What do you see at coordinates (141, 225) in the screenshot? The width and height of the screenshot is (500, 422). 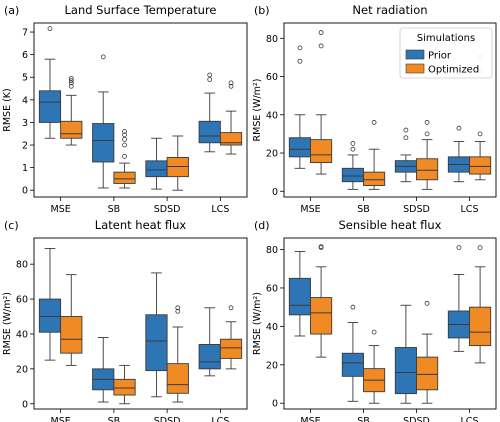 I see `chart-title: Latent heat flux` at bounding box center [141, 225].